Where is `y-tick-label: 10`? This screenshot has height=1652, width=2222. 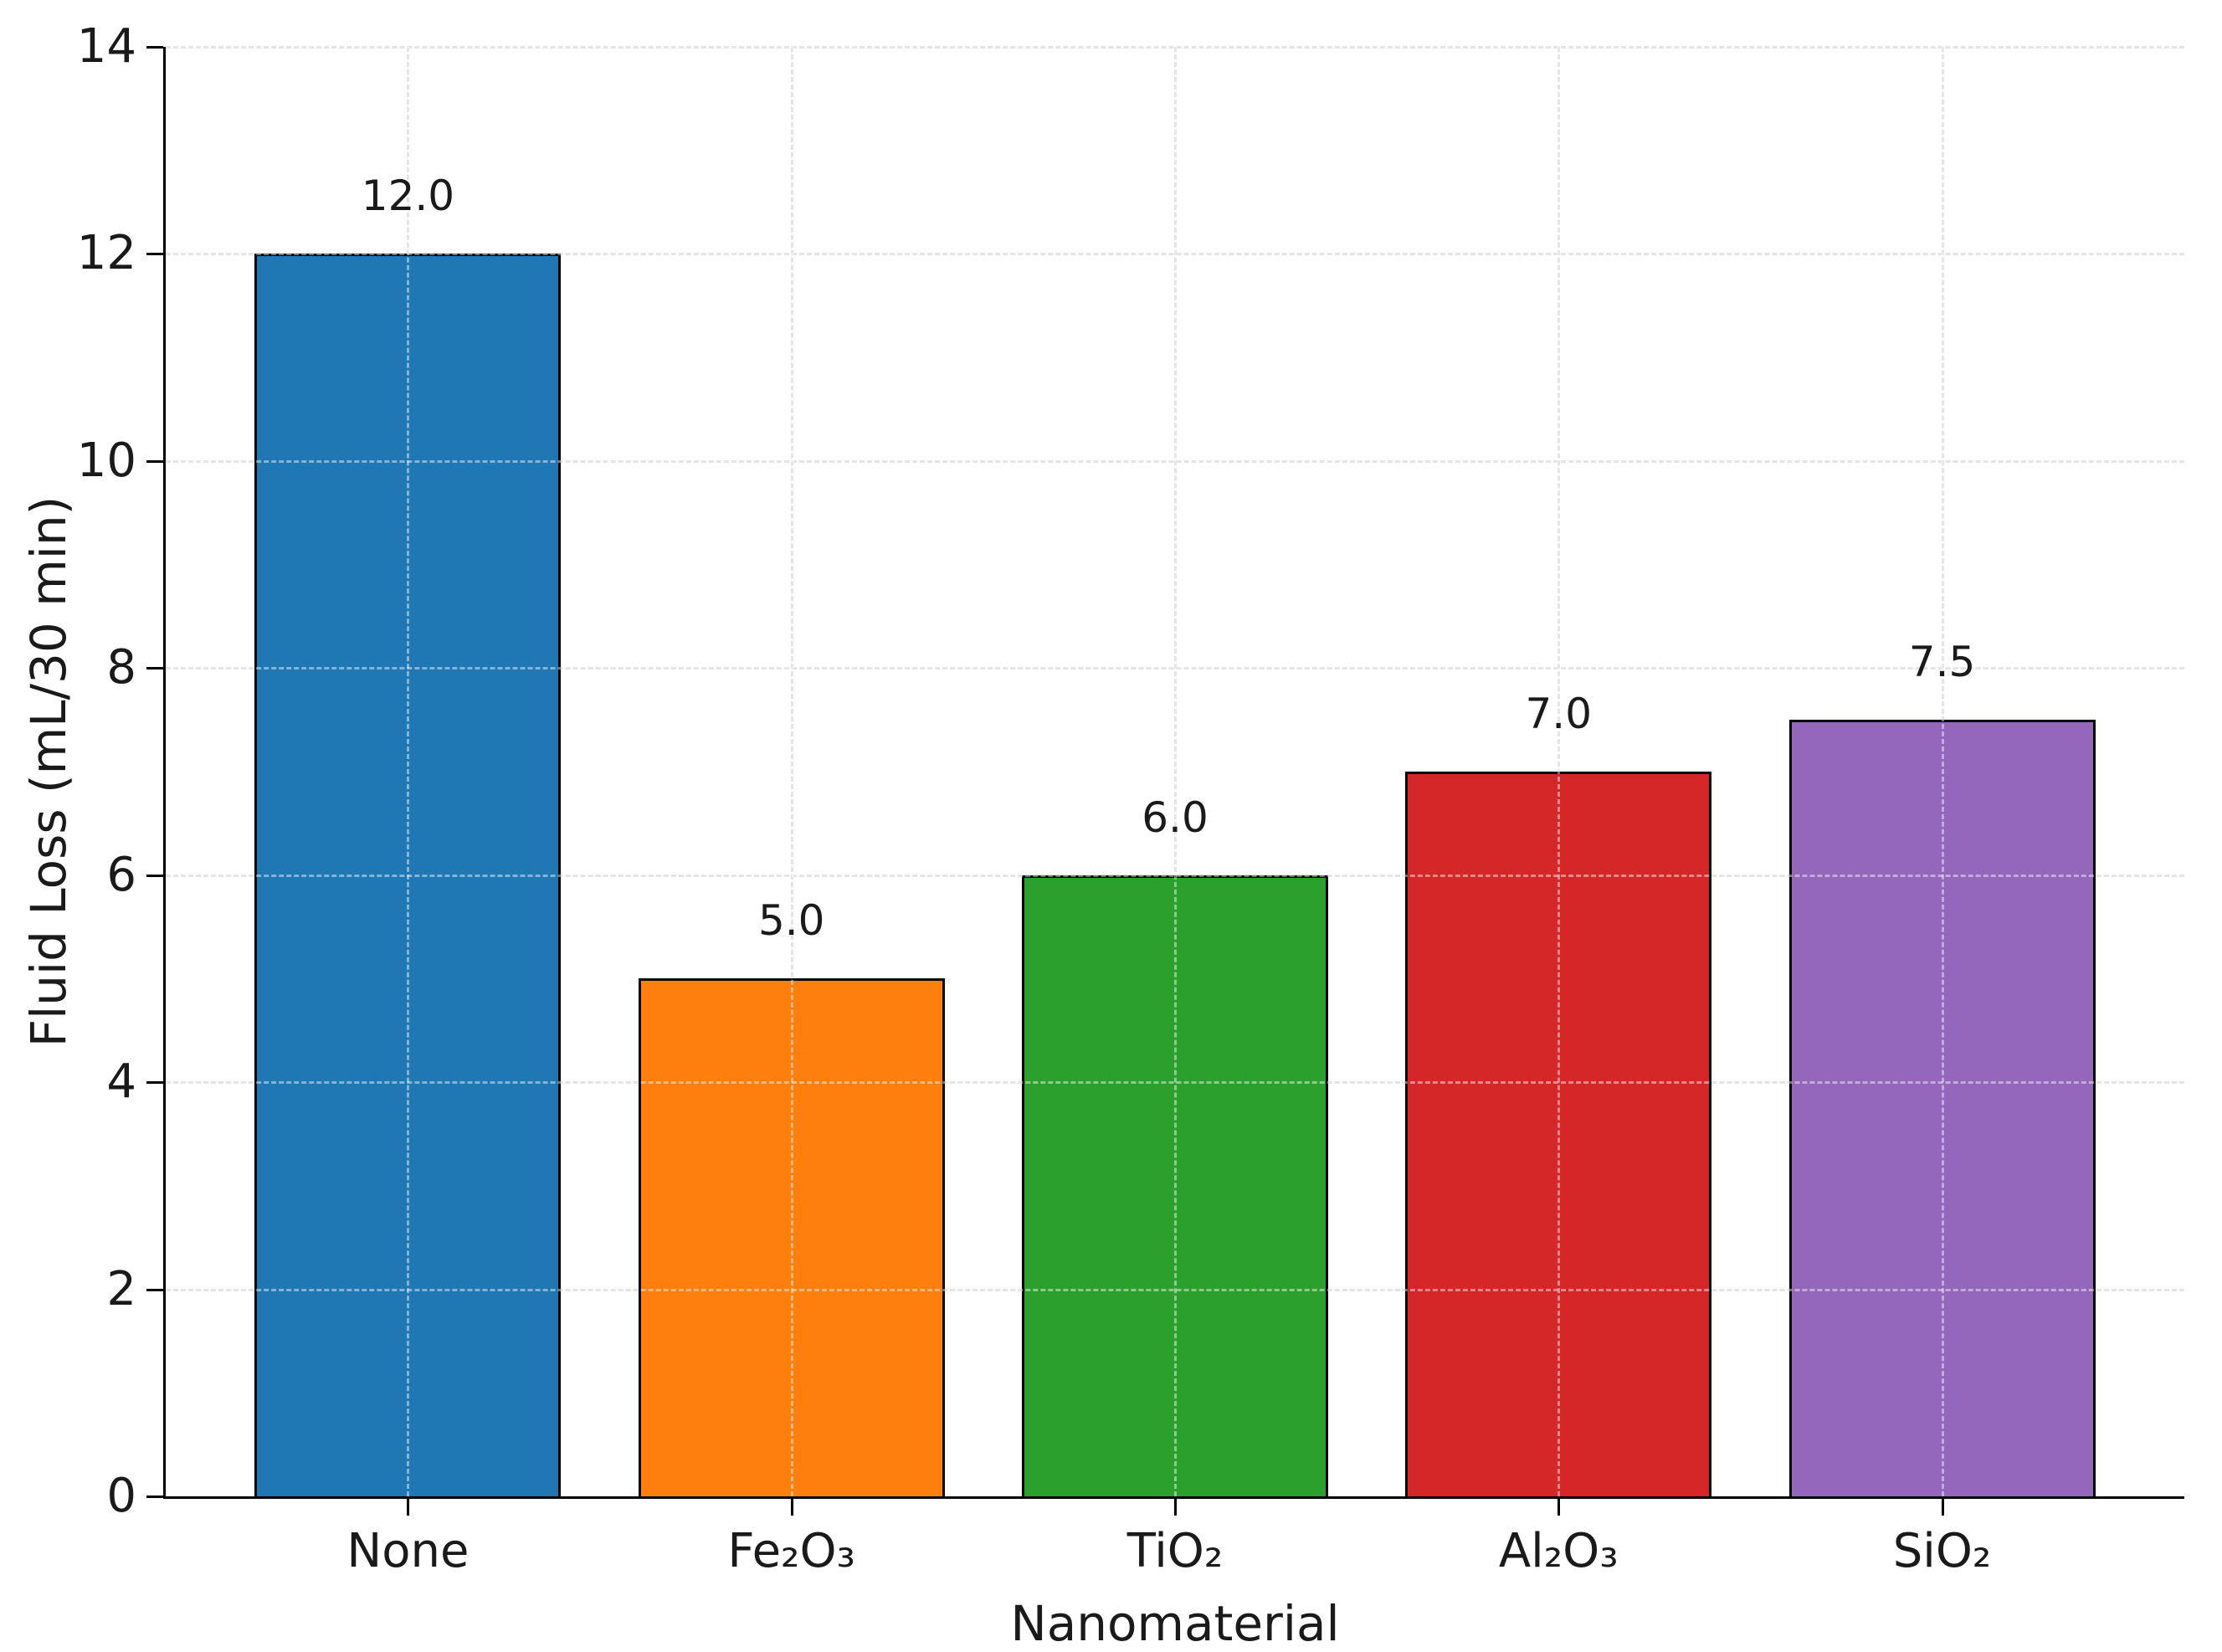 y-tick-label: 10 is located at coordinates (106, 460).